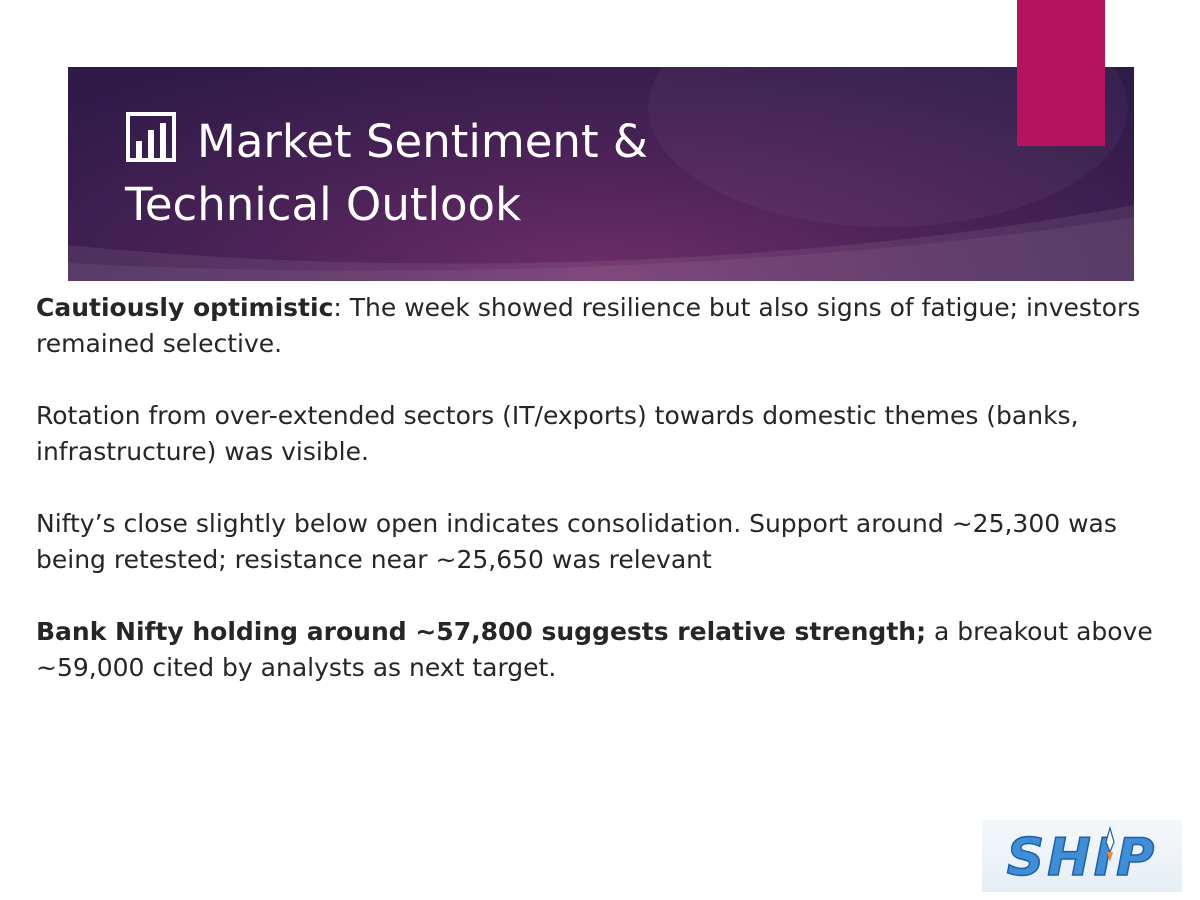 This screenshot has height=900, width=1200. I want to click on title-line-2: Technical Outlook, so click(323, 204).